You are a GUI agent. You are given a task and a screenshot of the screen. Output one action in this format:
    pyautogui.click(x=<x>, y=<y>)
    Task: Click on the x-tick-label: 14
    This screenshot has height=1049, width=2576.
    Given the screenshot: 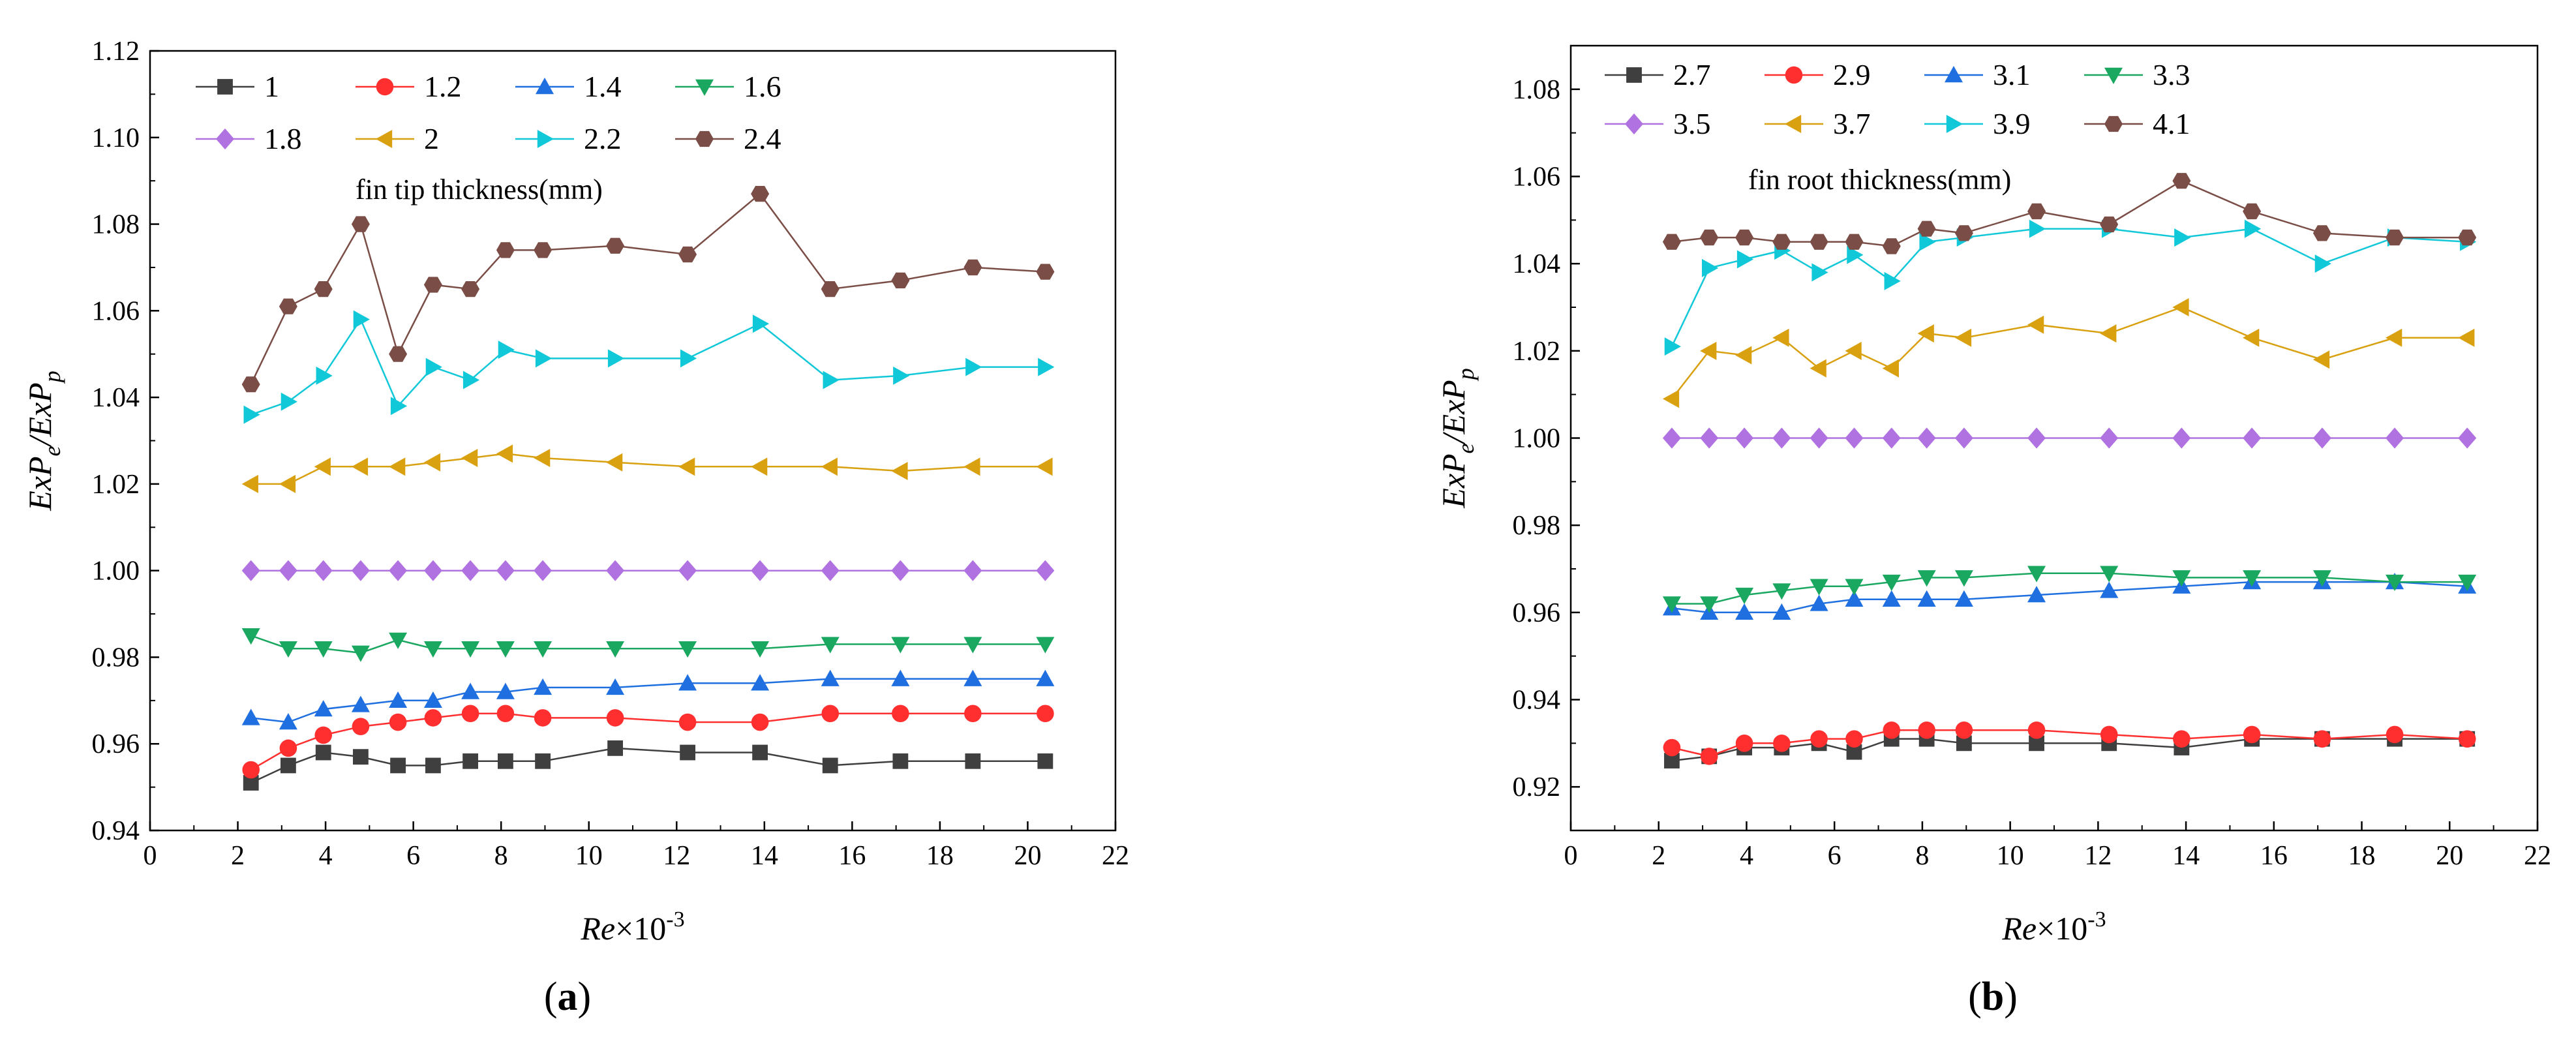 What is the action you would take?
    pyautogui.click(x=765, y=856)
    